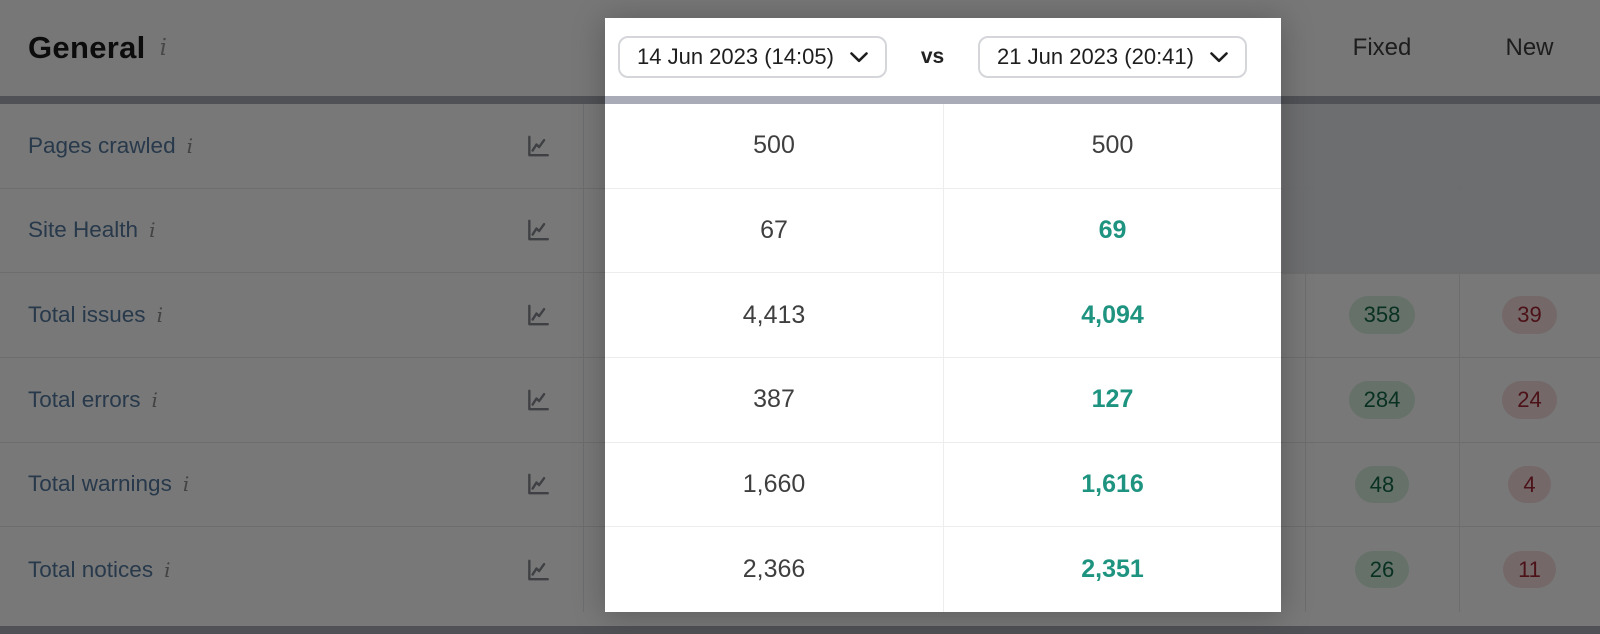  What do you see at coordinates (774, 146) in the screenshot?
I see `value-crawl-a: 500` at bounding box center [774, 146].